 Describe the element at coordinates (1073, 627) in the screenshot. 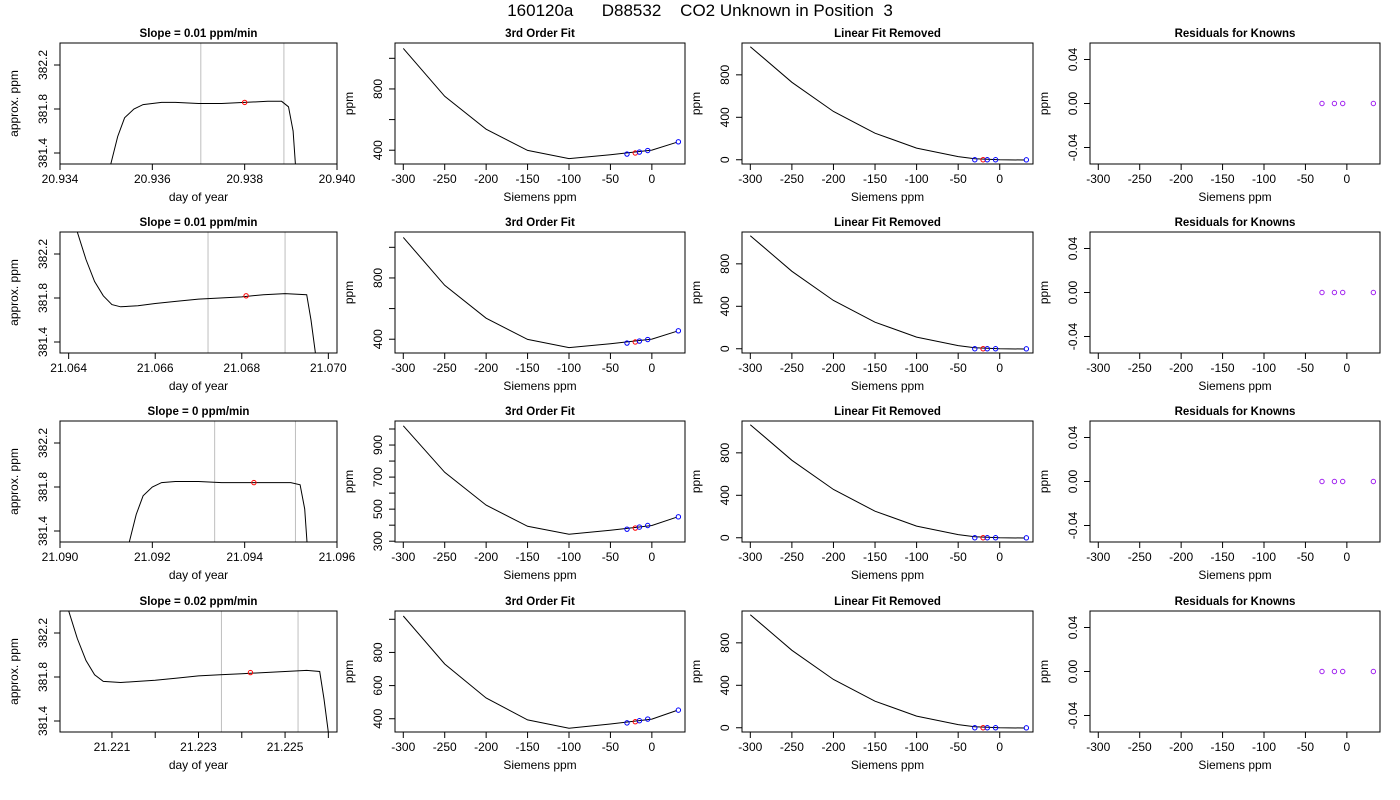

I see `y-tick-label: 0.04` at that location.